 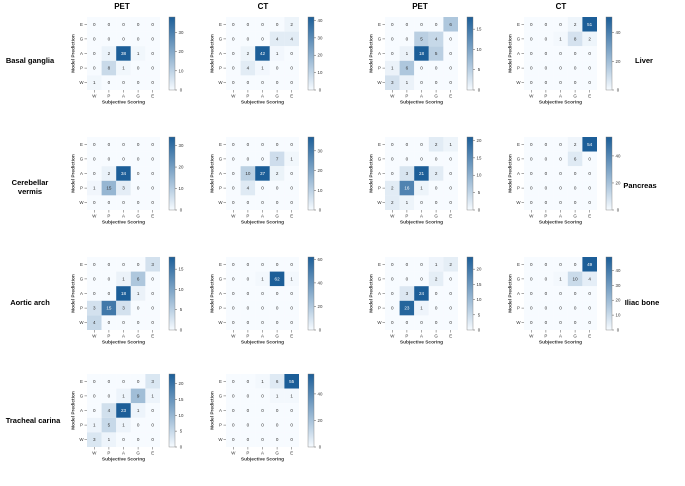 What do you see at coordinates (123, 103) in the screenshot?
I see `basal-ganglia-pet-xlabel: Subjective Scoring` at bounding box center [123, 103].